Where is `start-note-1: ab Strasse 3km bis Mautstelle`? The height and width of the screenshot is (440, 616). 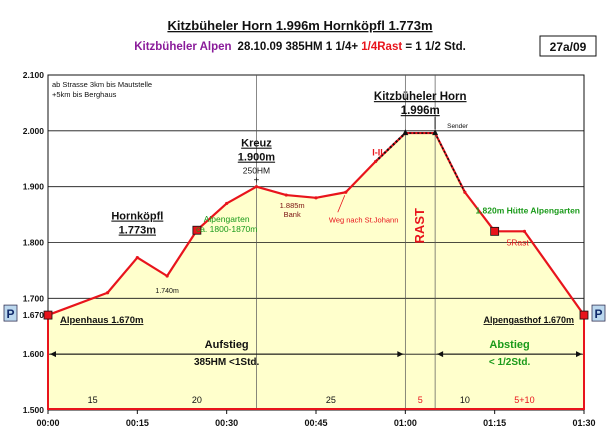
start-note-1: ab Strasse 3km bis Mautstelle is located at coordinates (102, 84).